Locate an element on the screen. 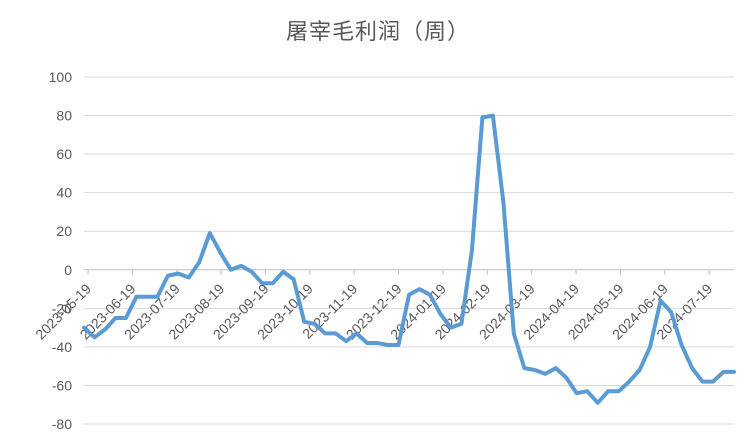  y-tick-label: 60 is located at coordinates (64, 154).